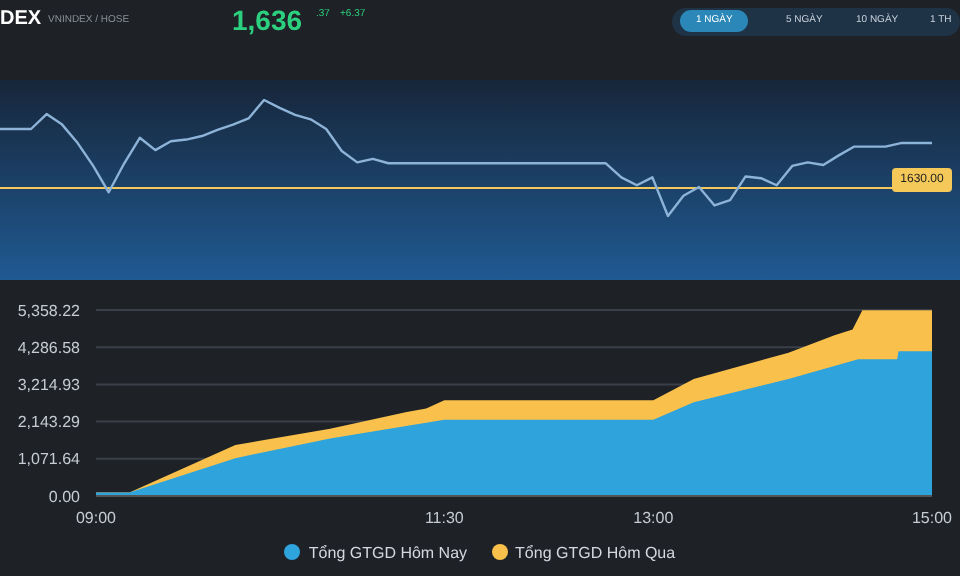 The image size is (960, 576). I want to click on y-tick-label: 4,286.58, so click(49, 347).